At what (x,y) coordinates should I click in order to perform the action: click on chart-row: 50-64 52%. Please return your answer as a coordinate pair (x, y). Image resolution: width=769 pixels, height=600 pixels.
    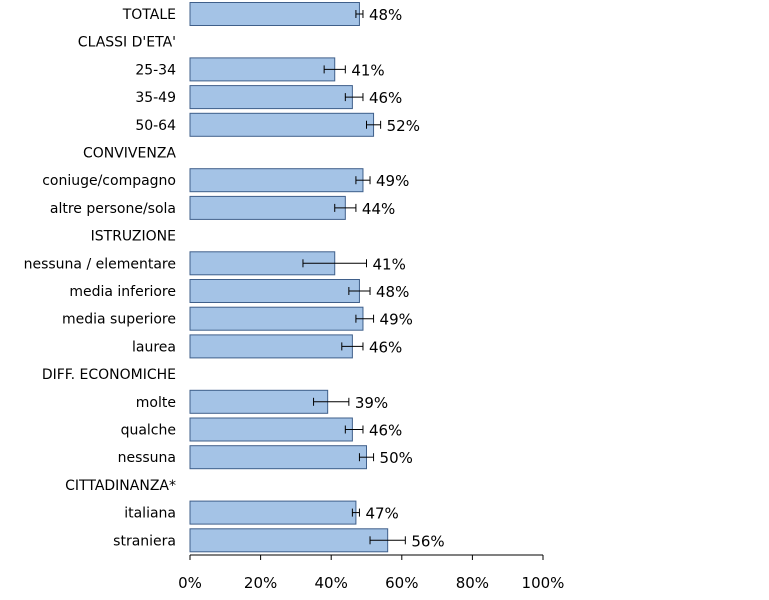
    Looking at the image, I should click on (277, 124).